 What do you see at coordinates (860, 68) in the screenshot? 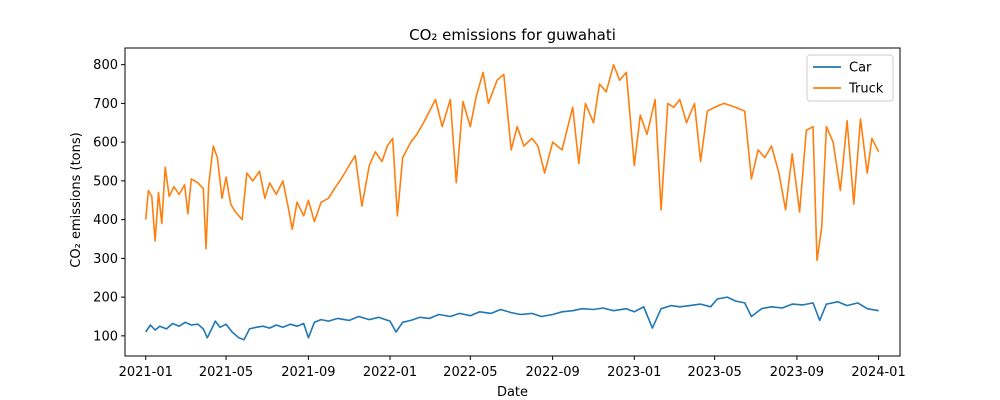
I see `legend-label-car: Car` at bounding box center [860, 68].